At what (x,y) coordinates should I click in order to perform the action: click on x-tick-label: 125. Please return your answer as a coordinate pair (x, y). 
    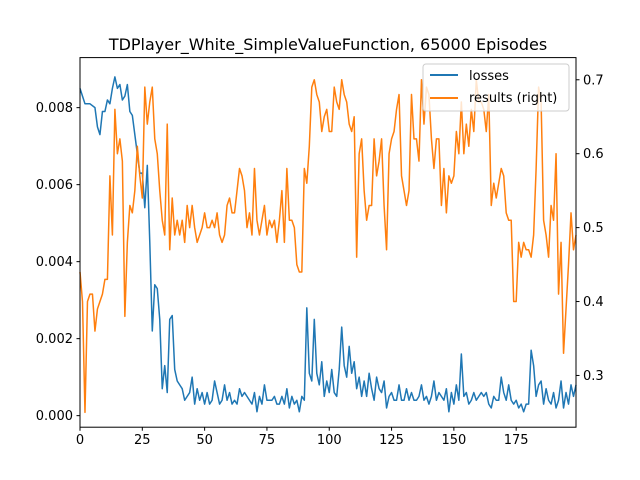
    Looking at the image, I should click on (391, 440).